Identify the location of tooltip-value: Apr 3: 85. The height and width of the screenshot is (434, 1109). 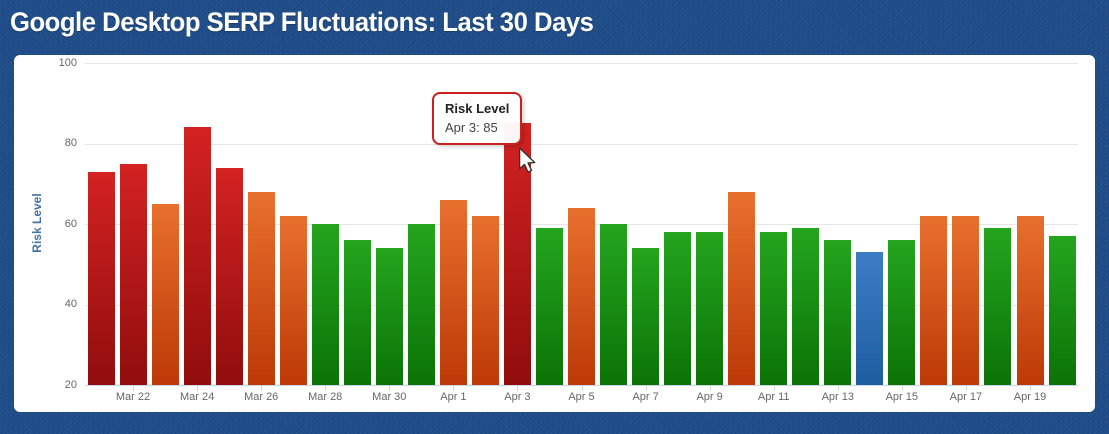
(471, 127).